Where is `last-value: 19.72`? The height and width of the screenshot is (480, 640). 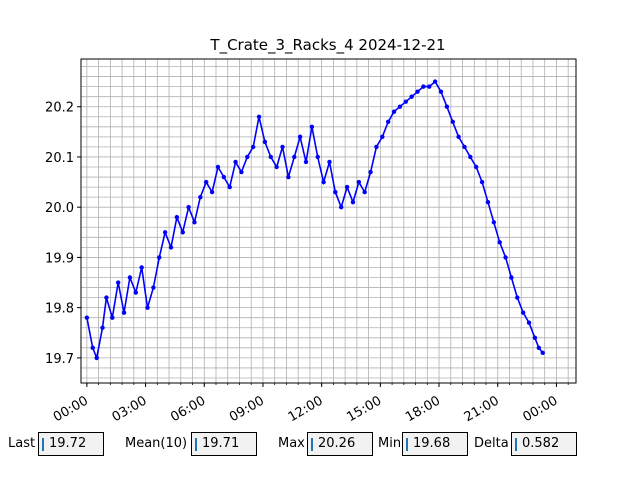 last-value: 19.72 is located at coordinates (68, 443).